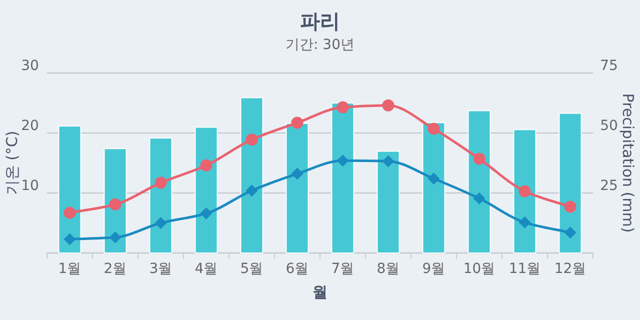 The width and height of the screenshot is (640, 320). I want to click on x-tick-label: 10월, so click(479, 269).